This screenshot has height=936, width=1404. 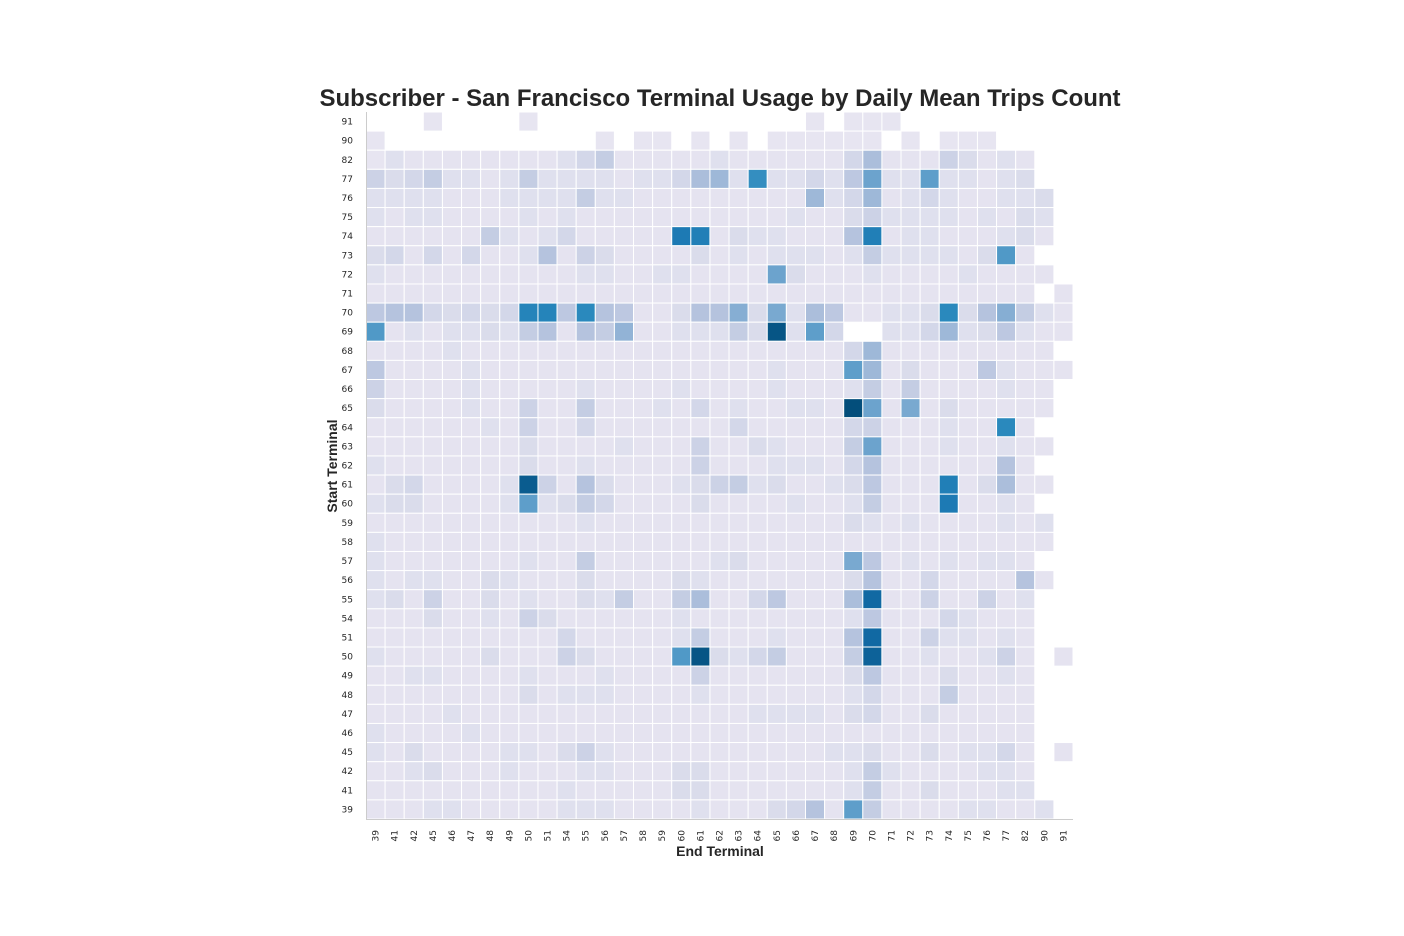 I want to click on x-tick-49: 49, so click(x=510, y=836).